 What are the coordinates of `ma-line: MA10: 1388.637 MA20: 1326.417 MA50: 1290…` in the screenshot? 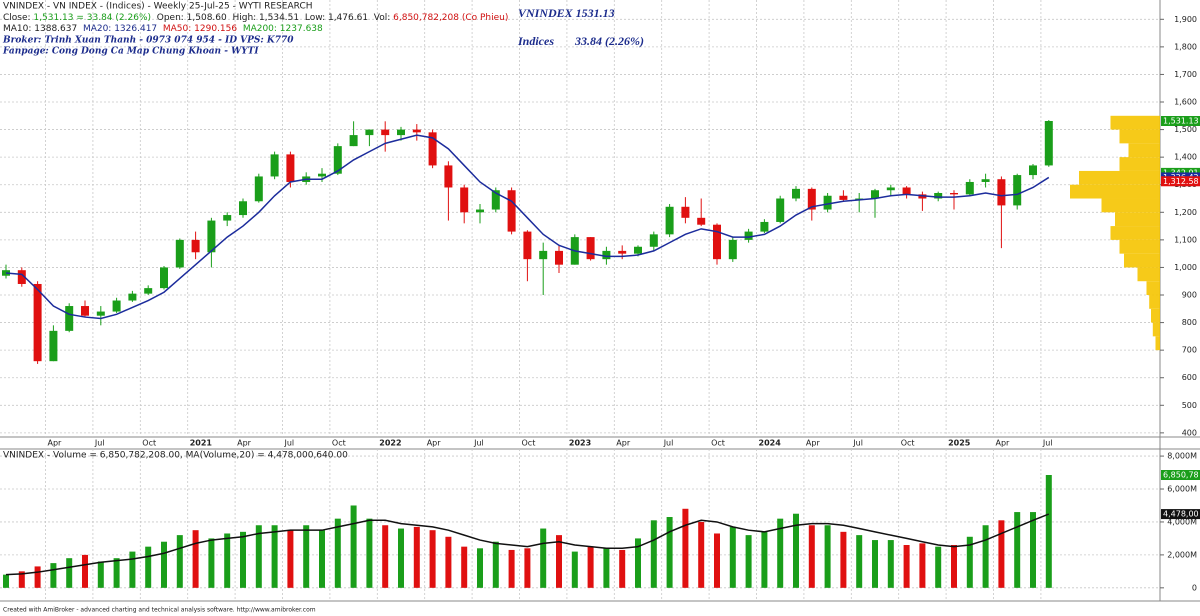 It's located at (163, 29).